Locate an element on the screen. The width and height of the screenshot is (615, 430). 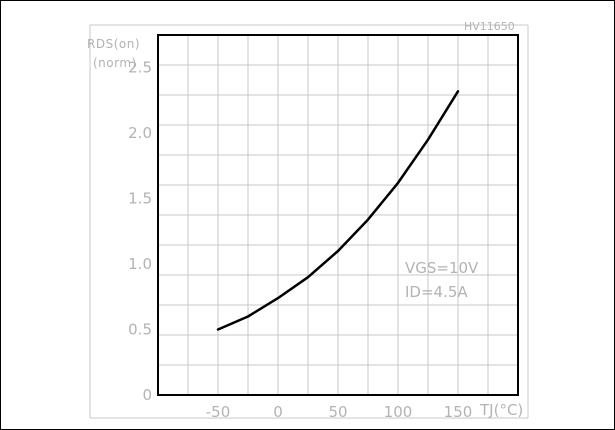
y-tick-label: 0.5 is located at coordinates (140, 330).